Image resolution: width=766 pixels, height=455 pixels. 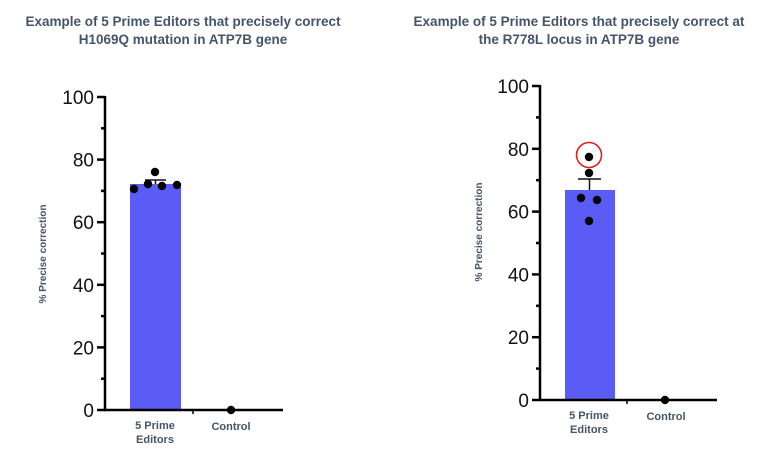 I want to click on right-data-points, so click(x=623, y=278).